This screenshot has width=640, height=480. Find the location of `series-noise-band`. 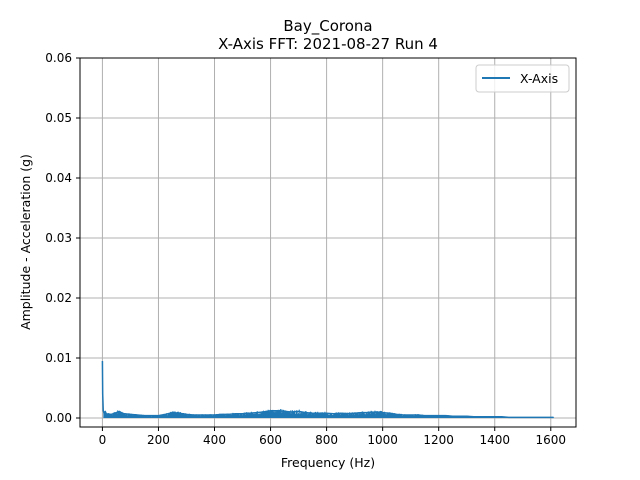

series-noise-band is located at coordinates (329, 413).